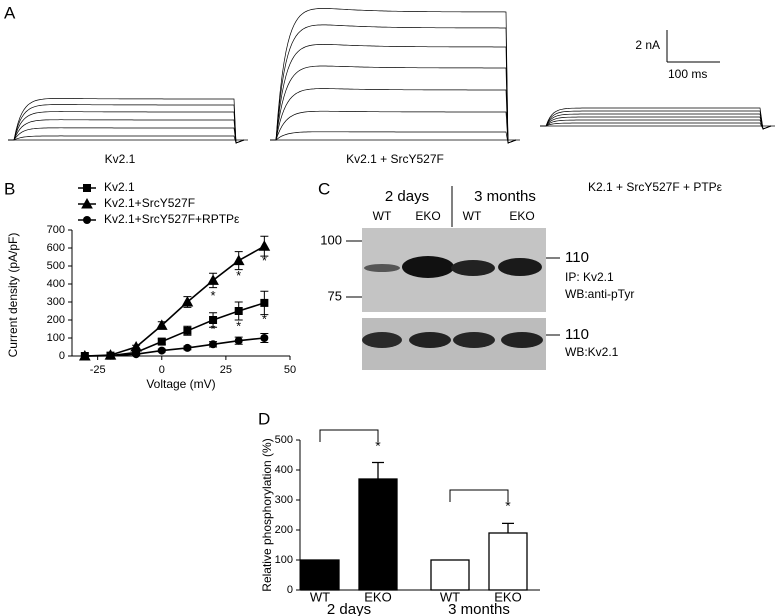 The width and height of the screenshot is (778, 616). Describe the element at coordinates (472, 216) in the screenshot. I see `lane-label: WT` at that location.